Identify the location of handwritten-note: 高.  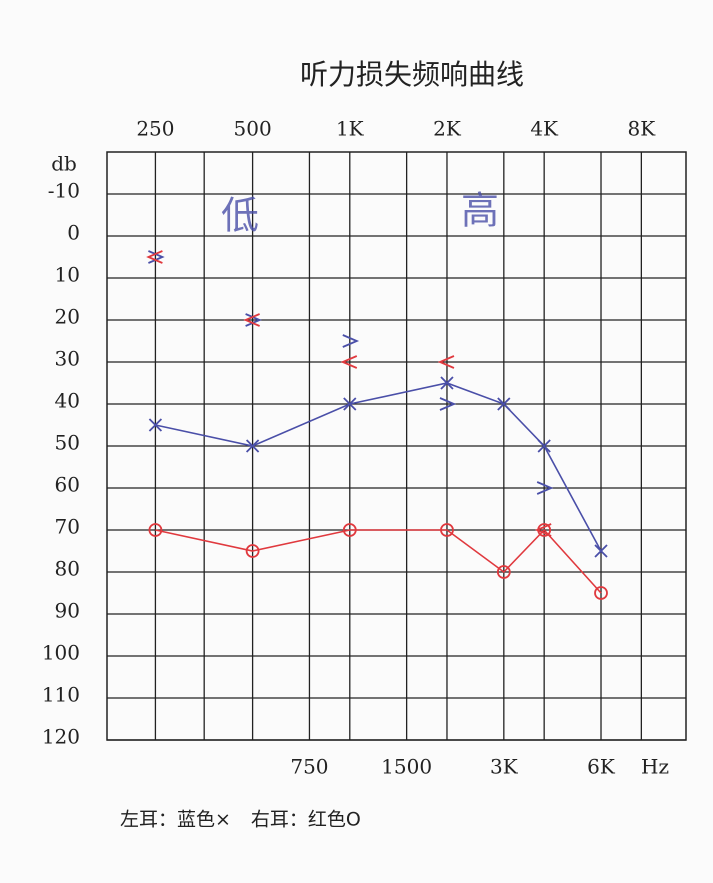
(480, 211).